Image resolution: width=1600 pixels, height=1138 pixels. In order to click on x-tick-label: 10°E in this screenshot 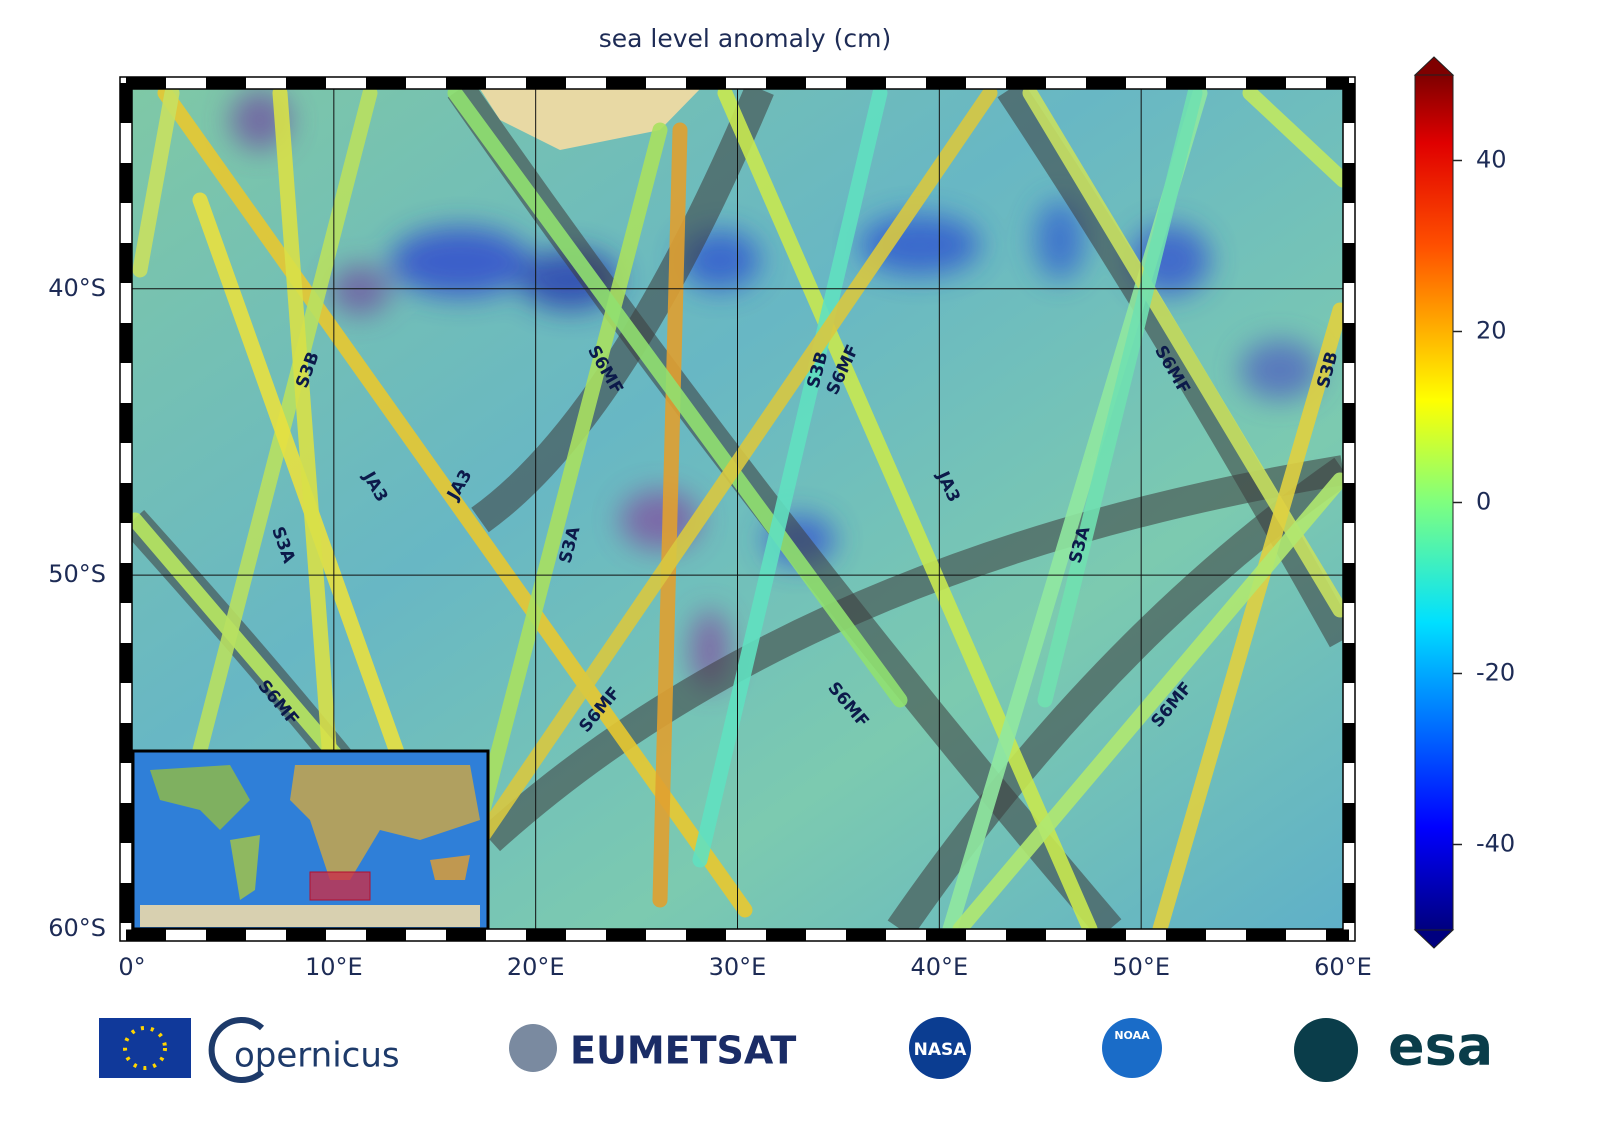, I will do `click(334, 967)`.